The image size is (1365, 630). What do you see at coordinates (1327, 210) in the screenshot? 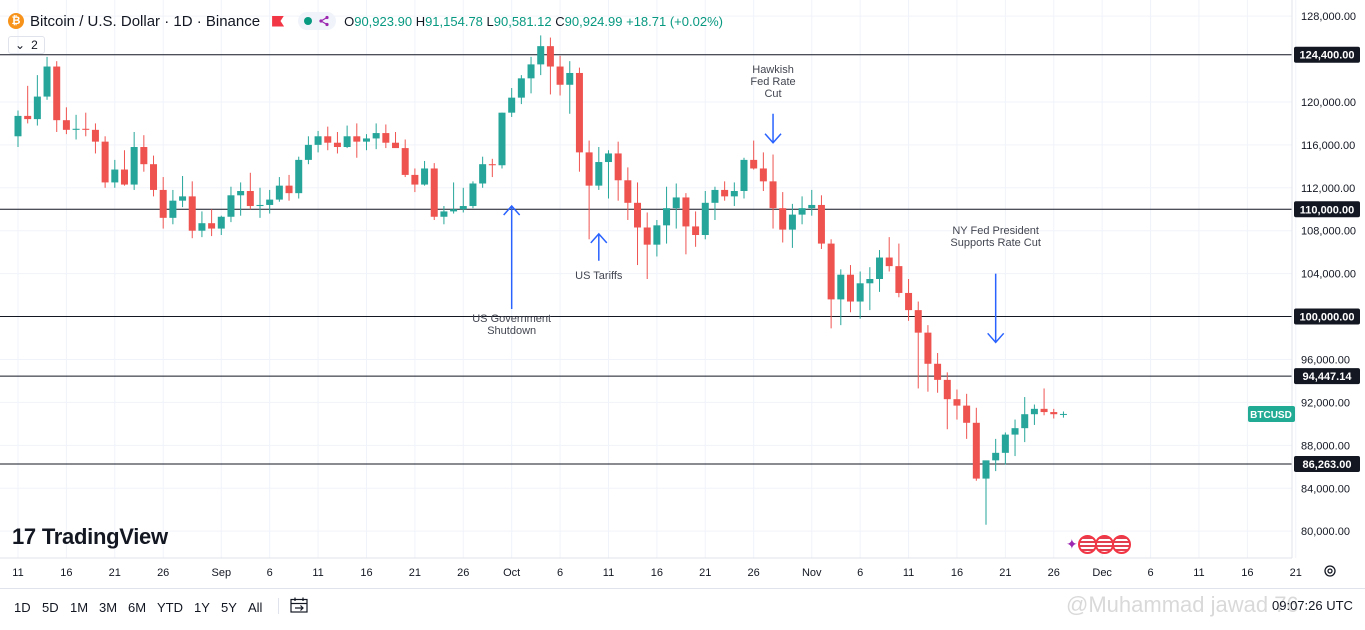
I see `level-label: 110,000.00` at bounding box center [1327, 210].